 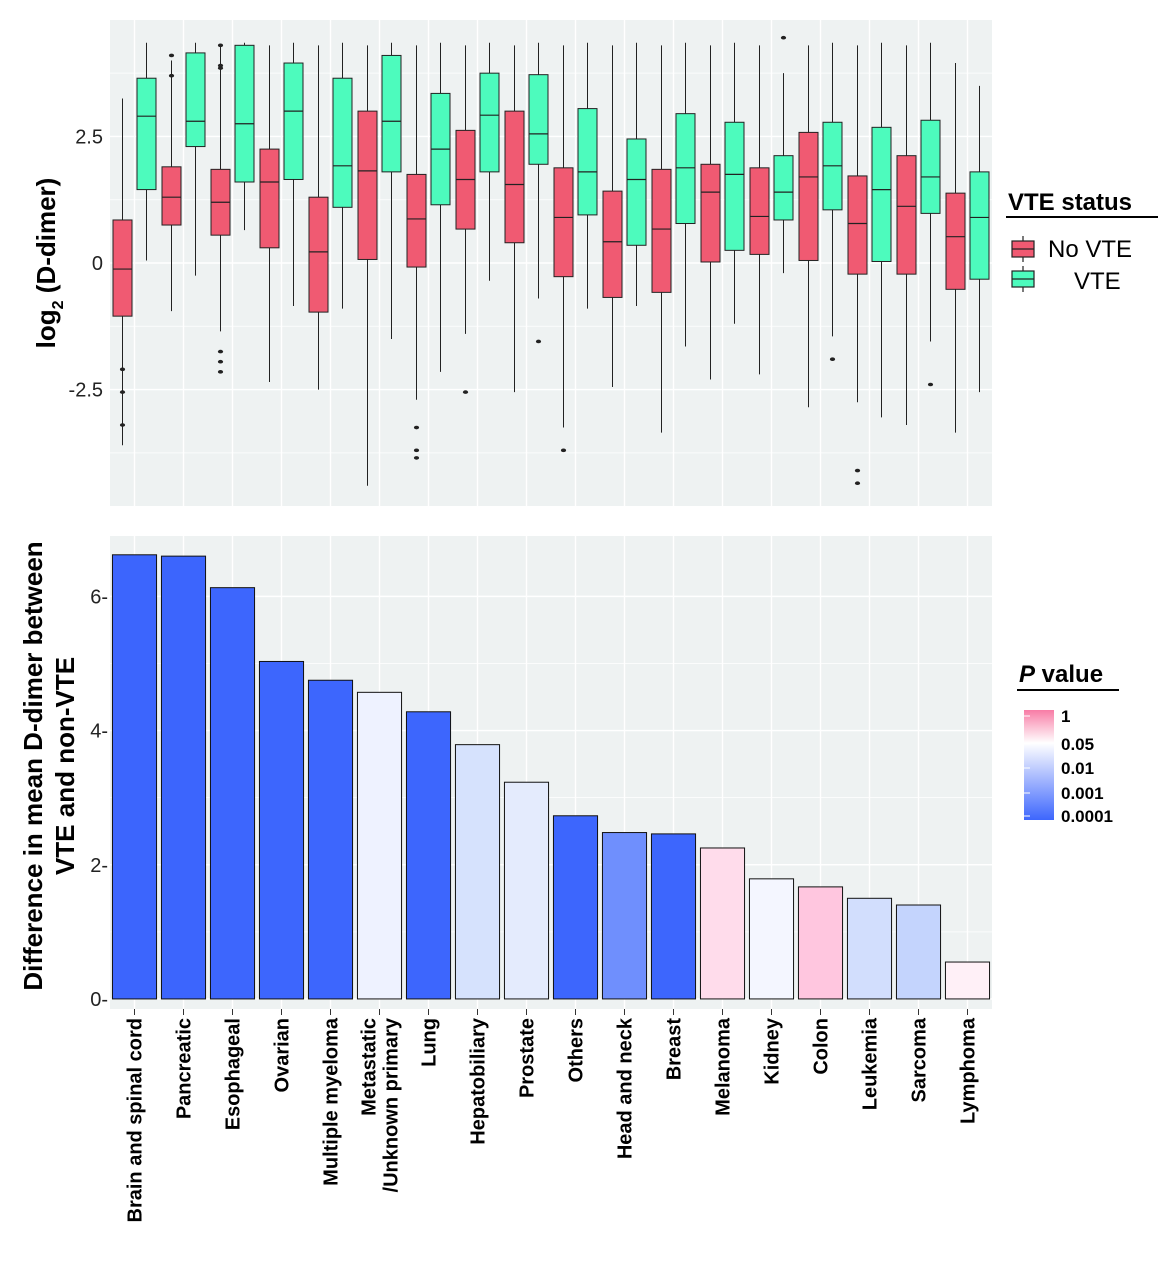 What do you see at coordinates (489, 161) in the screenshot?
I see `box-vte-hepatobiliary` at bounding box center [489, 161].